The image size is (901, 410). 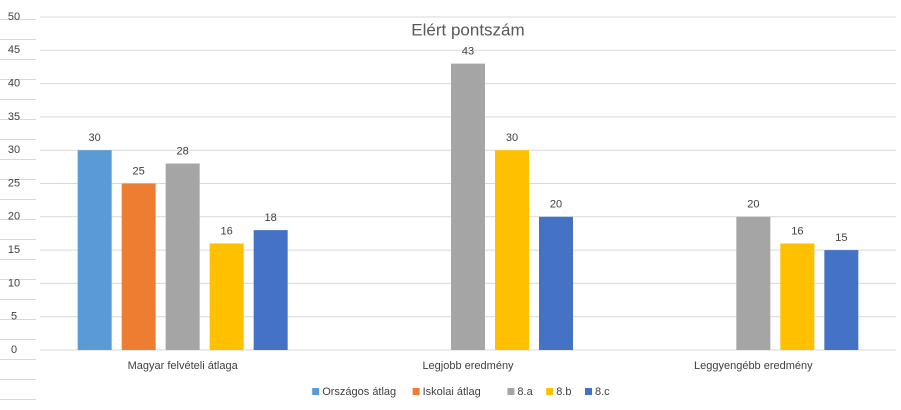 I want to click on y-tick-label: 30, so click(x=14, y=150).